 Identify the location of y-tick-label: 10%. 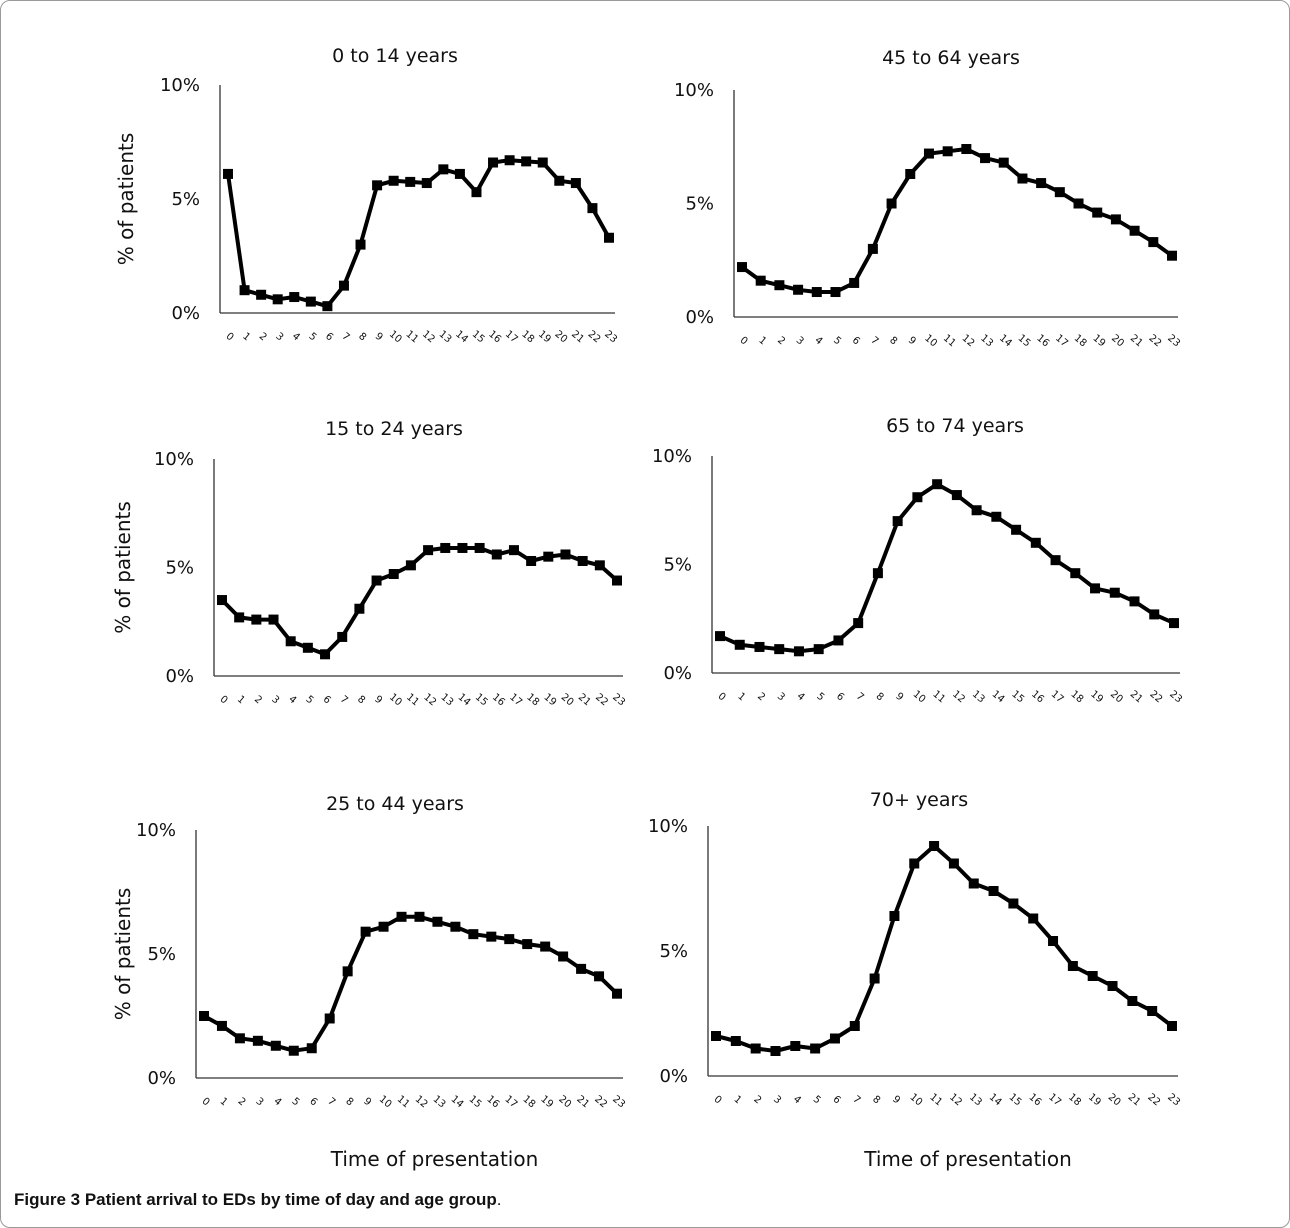
(180, 85).